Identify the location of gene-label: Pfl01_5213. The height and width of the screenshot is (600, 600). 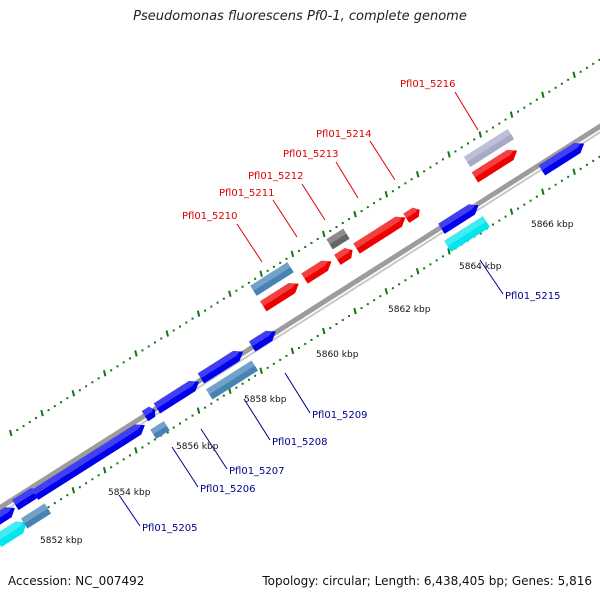
(311, 154).